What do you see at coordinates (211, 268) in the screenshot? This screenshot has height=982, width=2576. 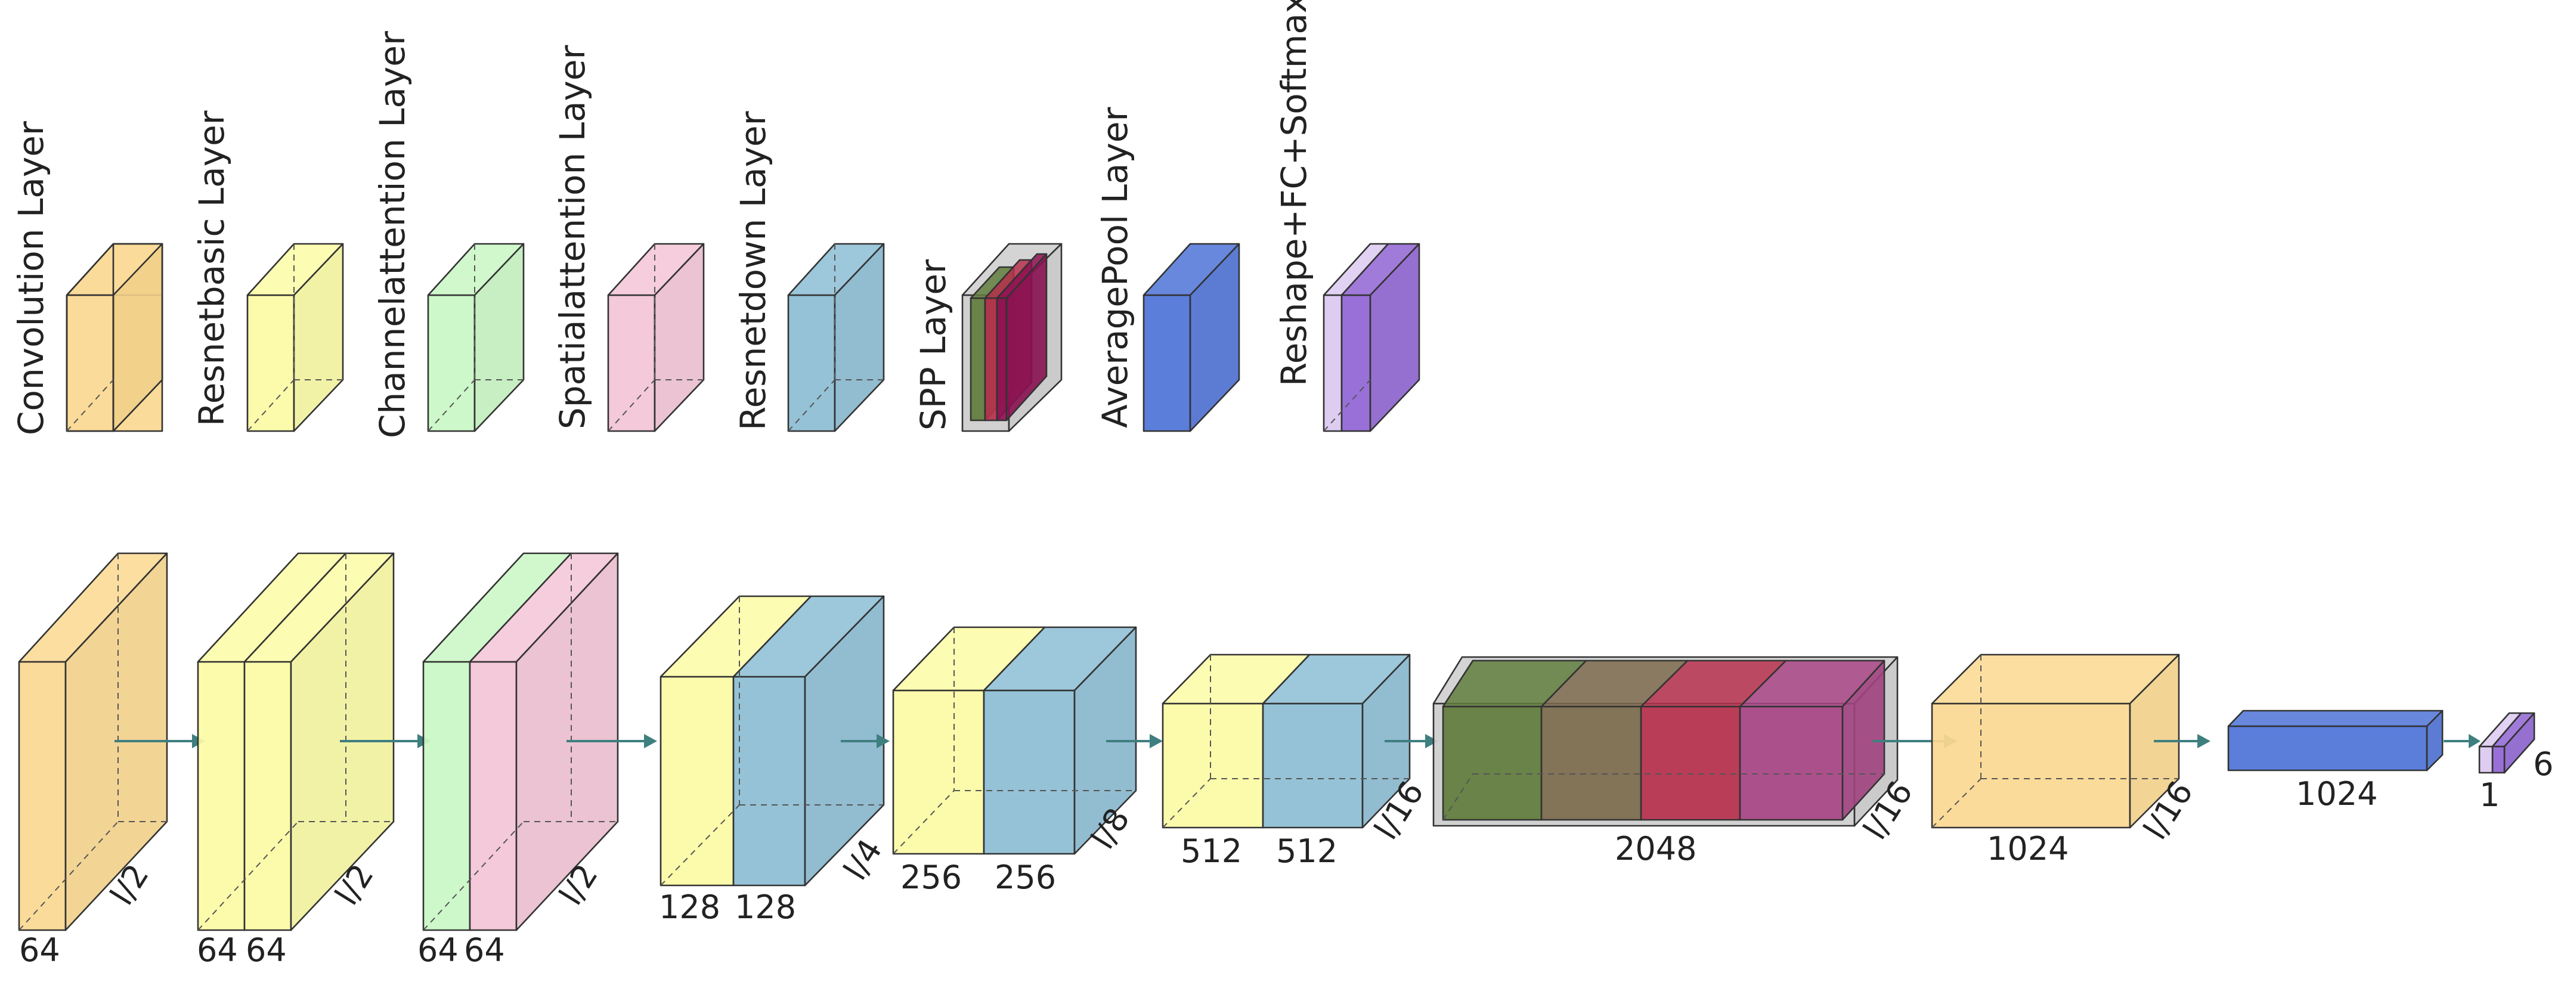 I see `legend-label-resnetbasic: Resnetbasic Layer` at bounding box center [211, 268].